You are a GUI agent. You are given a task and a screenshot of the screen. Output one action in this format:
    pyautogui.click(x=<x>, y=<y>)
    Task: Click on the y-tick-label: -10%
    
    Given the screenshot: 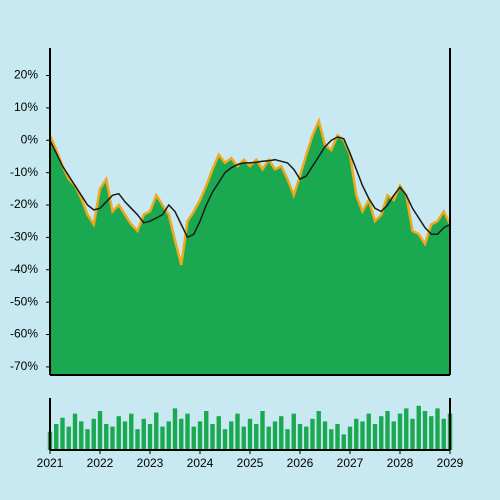 What is the action you would take?
    pyautogui.click(x=24, y=172)
    